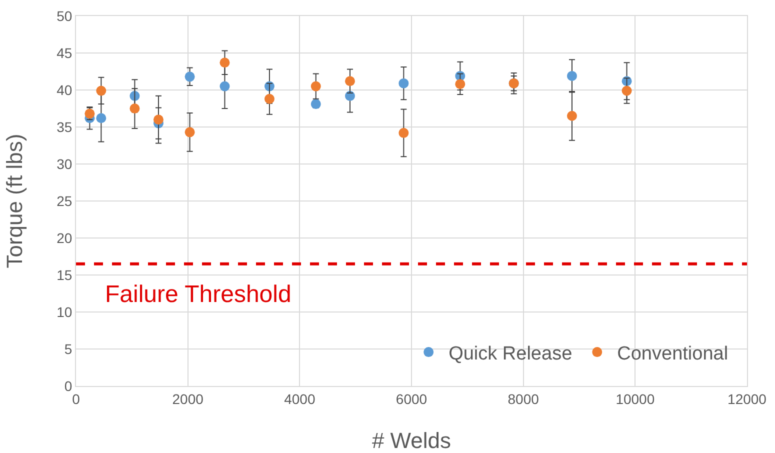 This screenshot has width=775, height=453. Describe the element at coordinates (64, 52) in the screenshot. I see `y-tick-label: 45` at that location.